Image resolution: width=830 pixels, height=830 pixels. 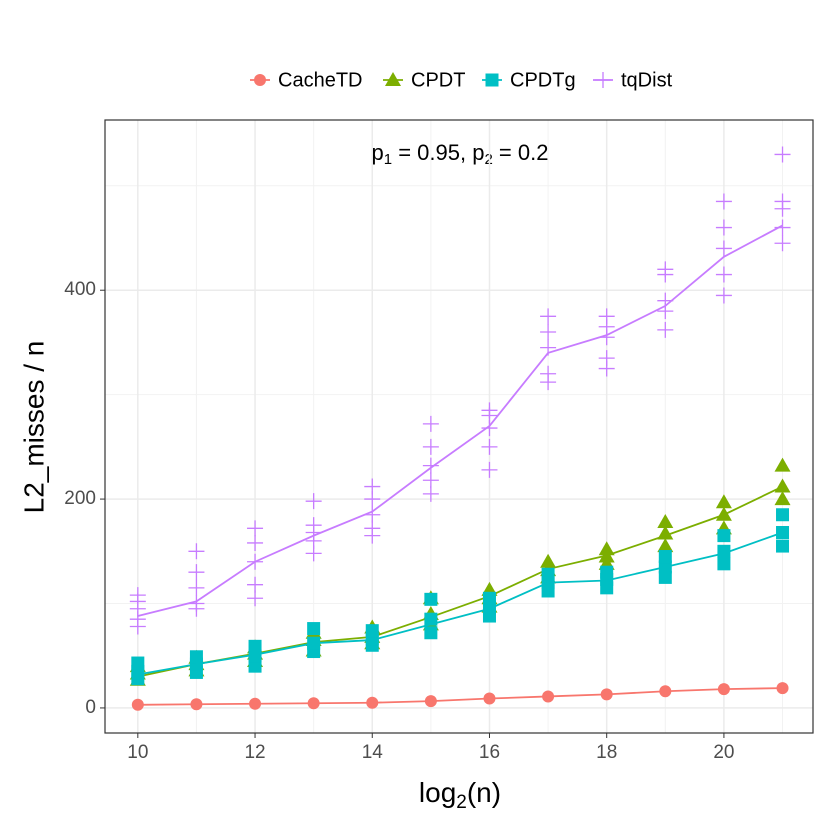 I want to click on y-axis-label: L2_misses / n, so click(x=33, y=427).